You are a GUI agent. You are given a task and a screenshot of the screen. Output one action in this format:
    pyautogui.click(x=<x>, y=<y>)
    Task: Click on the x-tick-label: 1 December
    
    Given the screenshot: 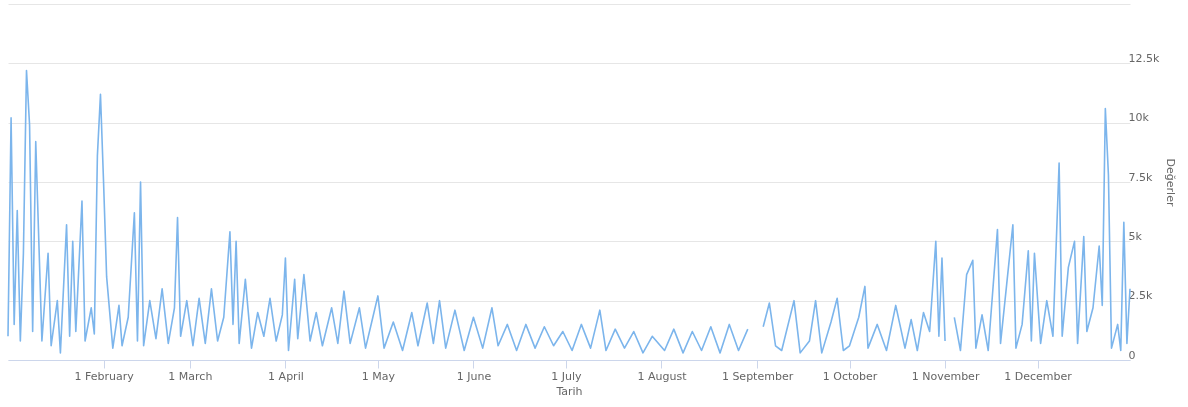 What is the action you would take?
    pyautogui.click(x=1038, y=376)
    